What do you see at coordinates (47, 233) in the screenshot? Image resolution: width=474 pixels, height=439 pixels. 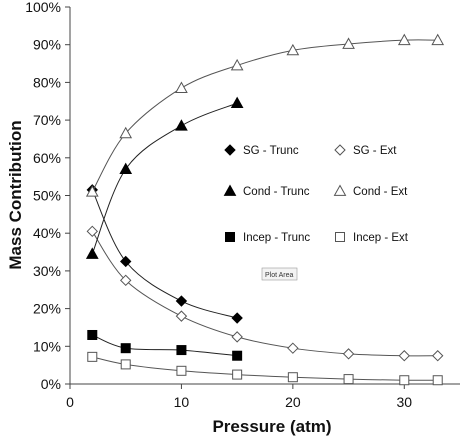 I see `y-tick-label: 40%` at bounding box center [47, 233].